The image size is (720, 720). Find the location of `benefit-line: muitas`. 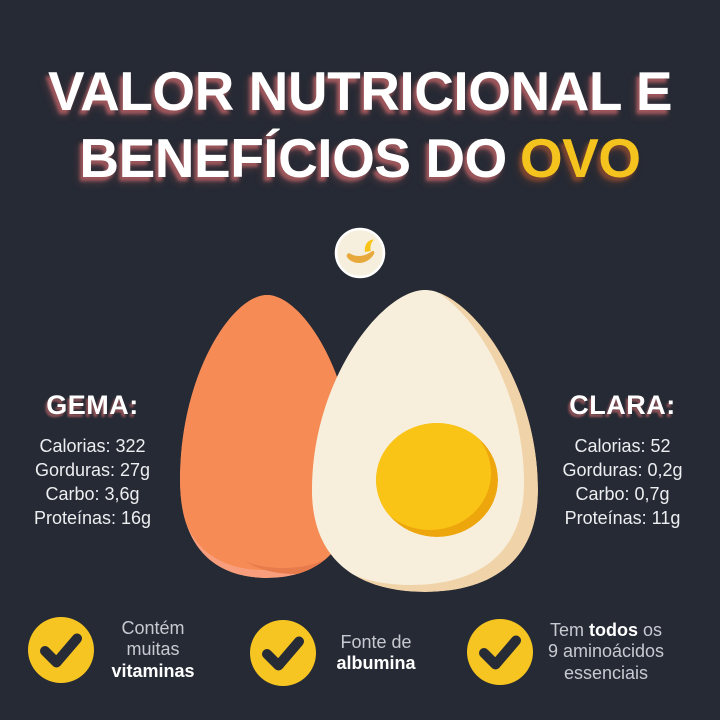

benefit-line: muitas is located at coordinates (153, 649).